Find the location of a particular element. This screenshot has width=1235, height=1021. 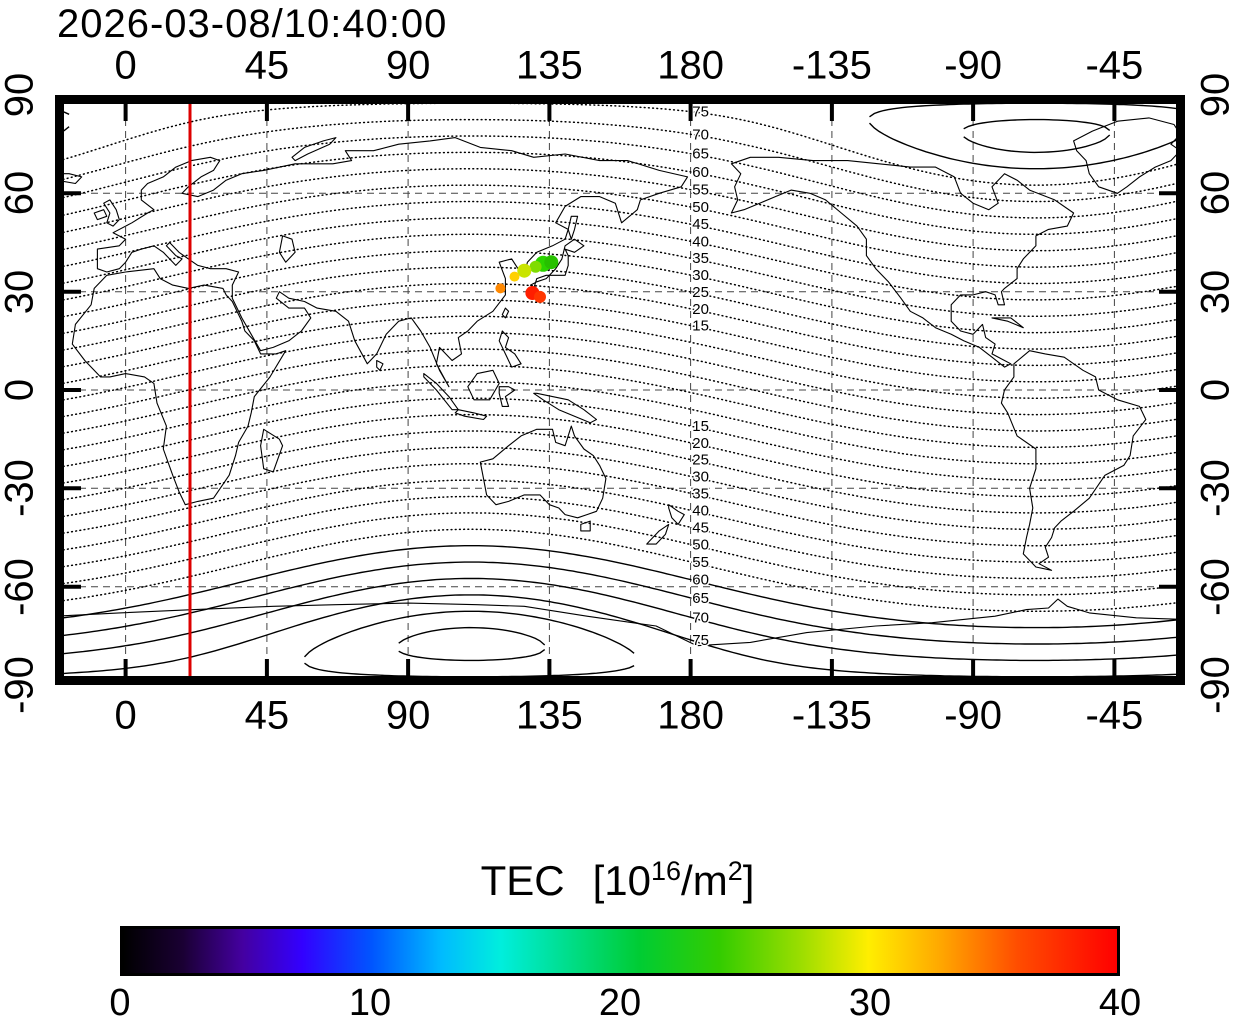

left-lat-label--30: -30 is located at coordinates (21, 488).